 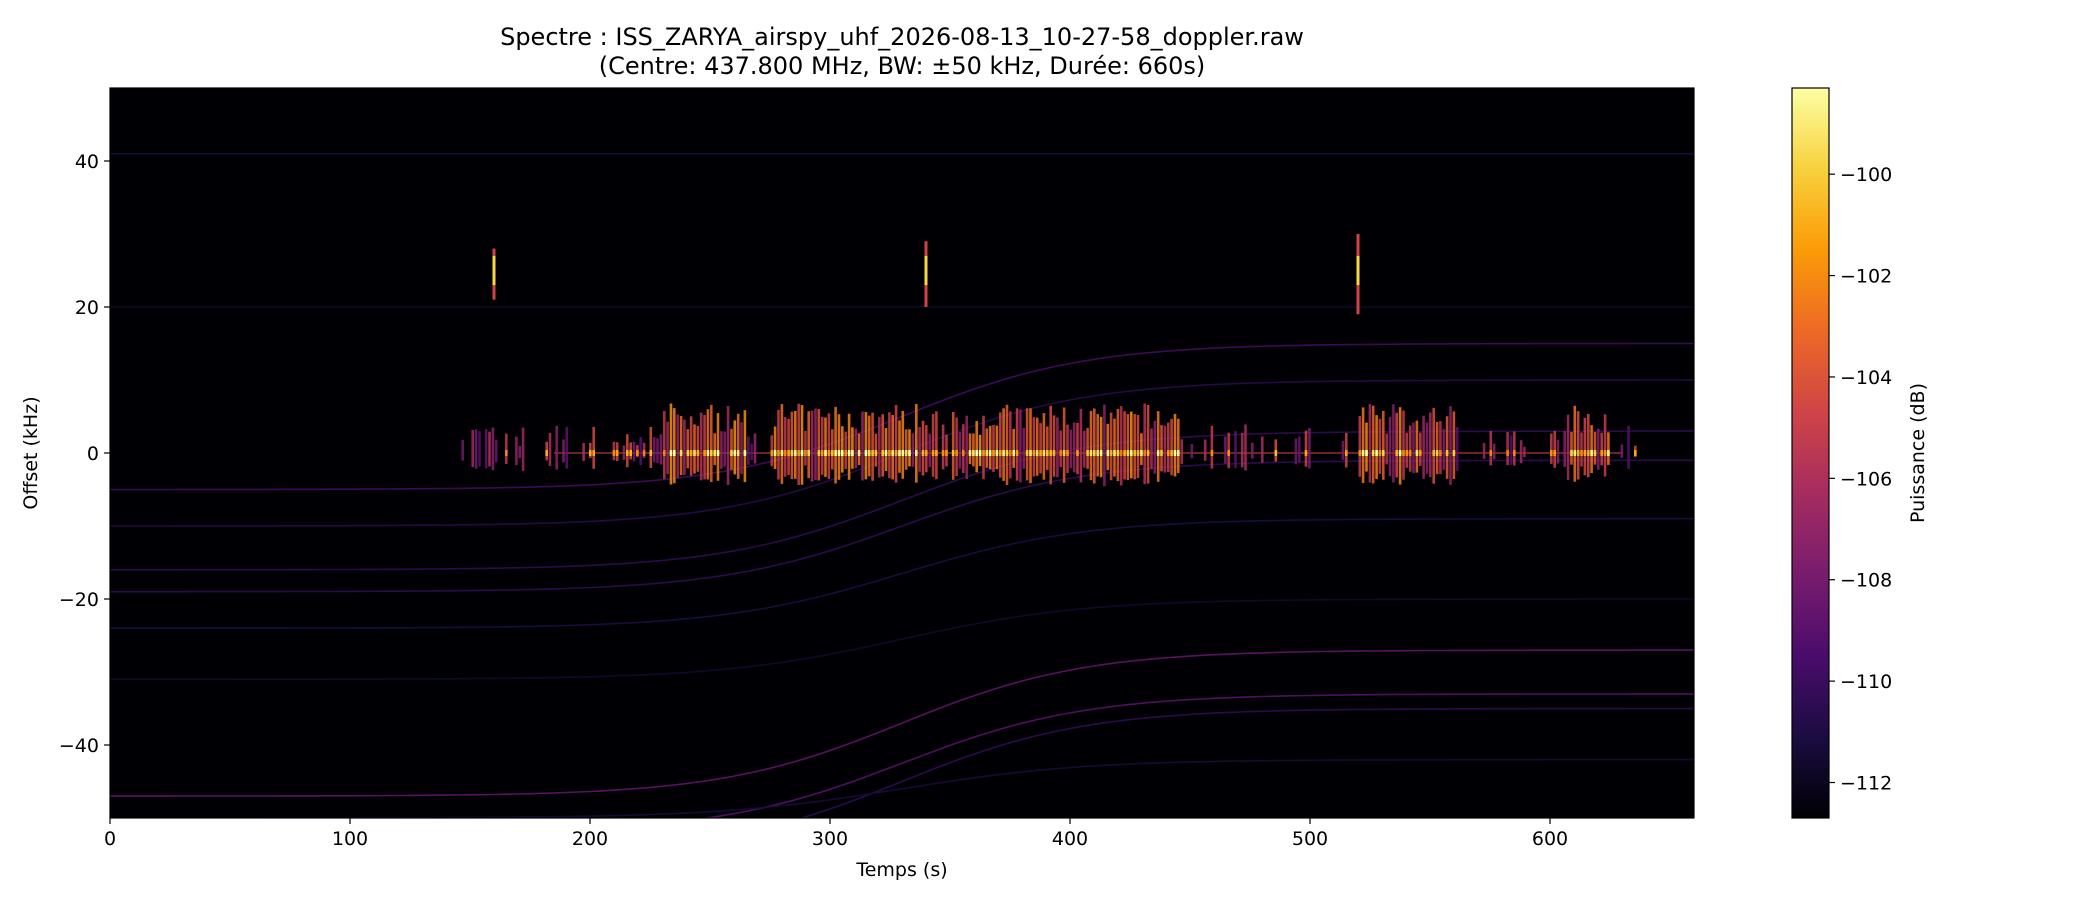 I want to click on y-tick-label: 20, so click(x=87, y=308).